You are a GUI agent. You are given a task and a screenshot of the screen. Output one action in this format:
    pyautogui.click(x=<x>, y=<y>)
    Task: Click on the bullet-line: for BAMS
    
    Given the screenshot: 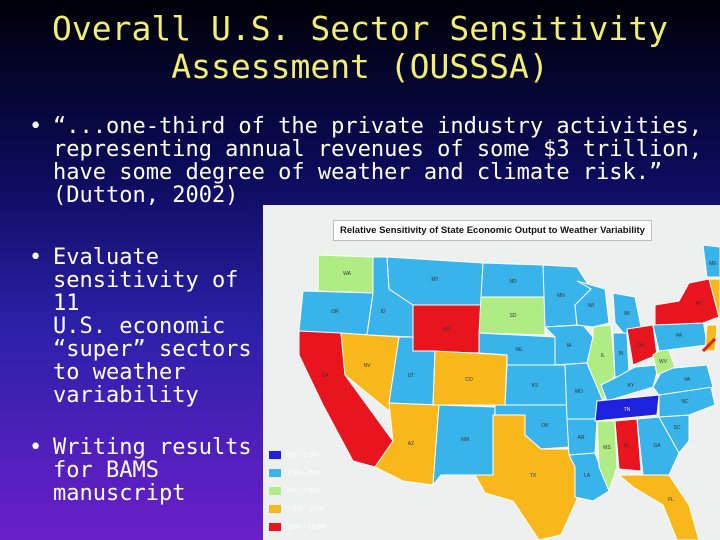 What is the action you would take?
    pyautogui.click(x=106, y=470)
    